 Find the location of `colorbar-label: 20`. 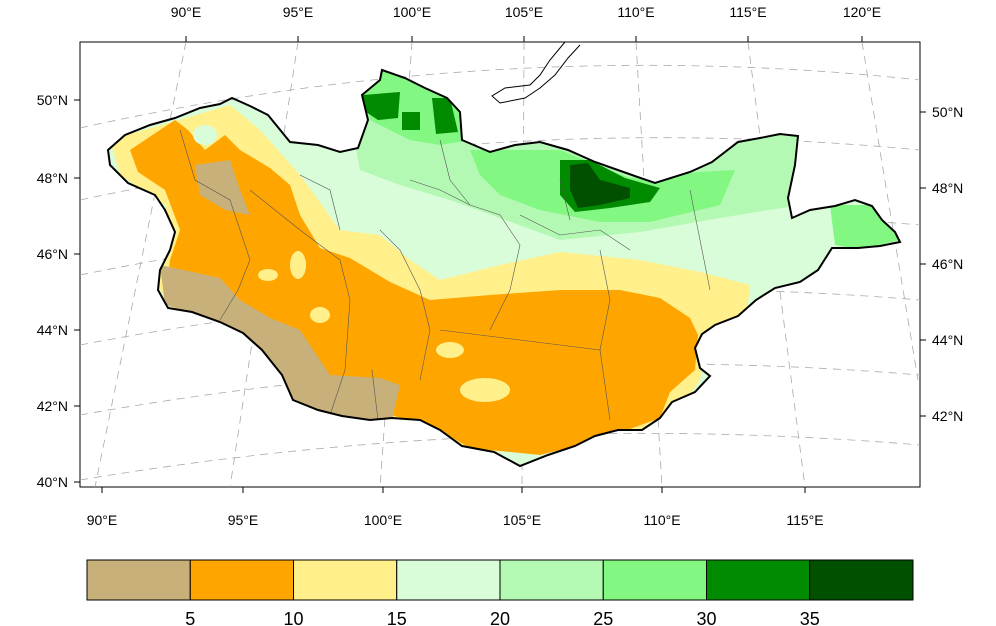

colorbar-label: 20 is located at coordinates (500, 617).